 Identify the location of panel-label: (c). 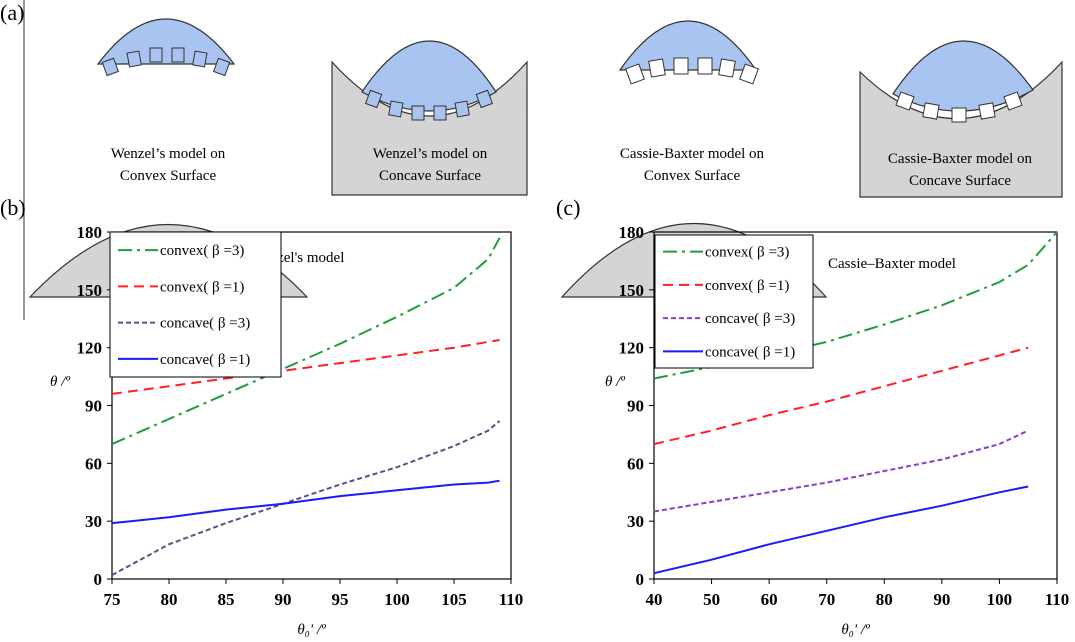
(568, 207).